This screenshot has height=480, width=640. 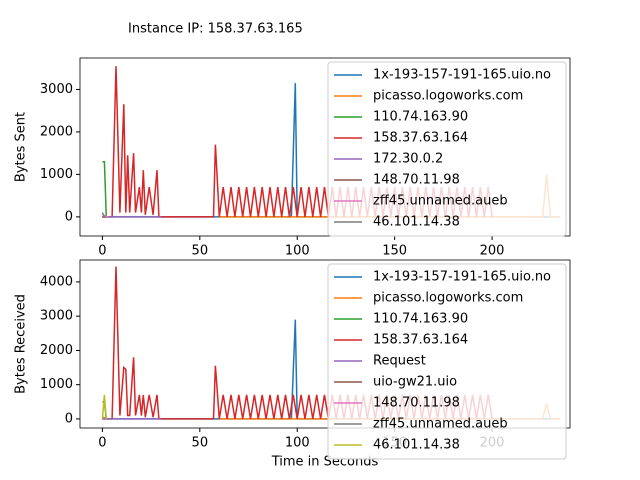 What do you see at coordinates (399, 361) in the screenshot?
I see `legend-label: Request` at bounding box center [399, 361].